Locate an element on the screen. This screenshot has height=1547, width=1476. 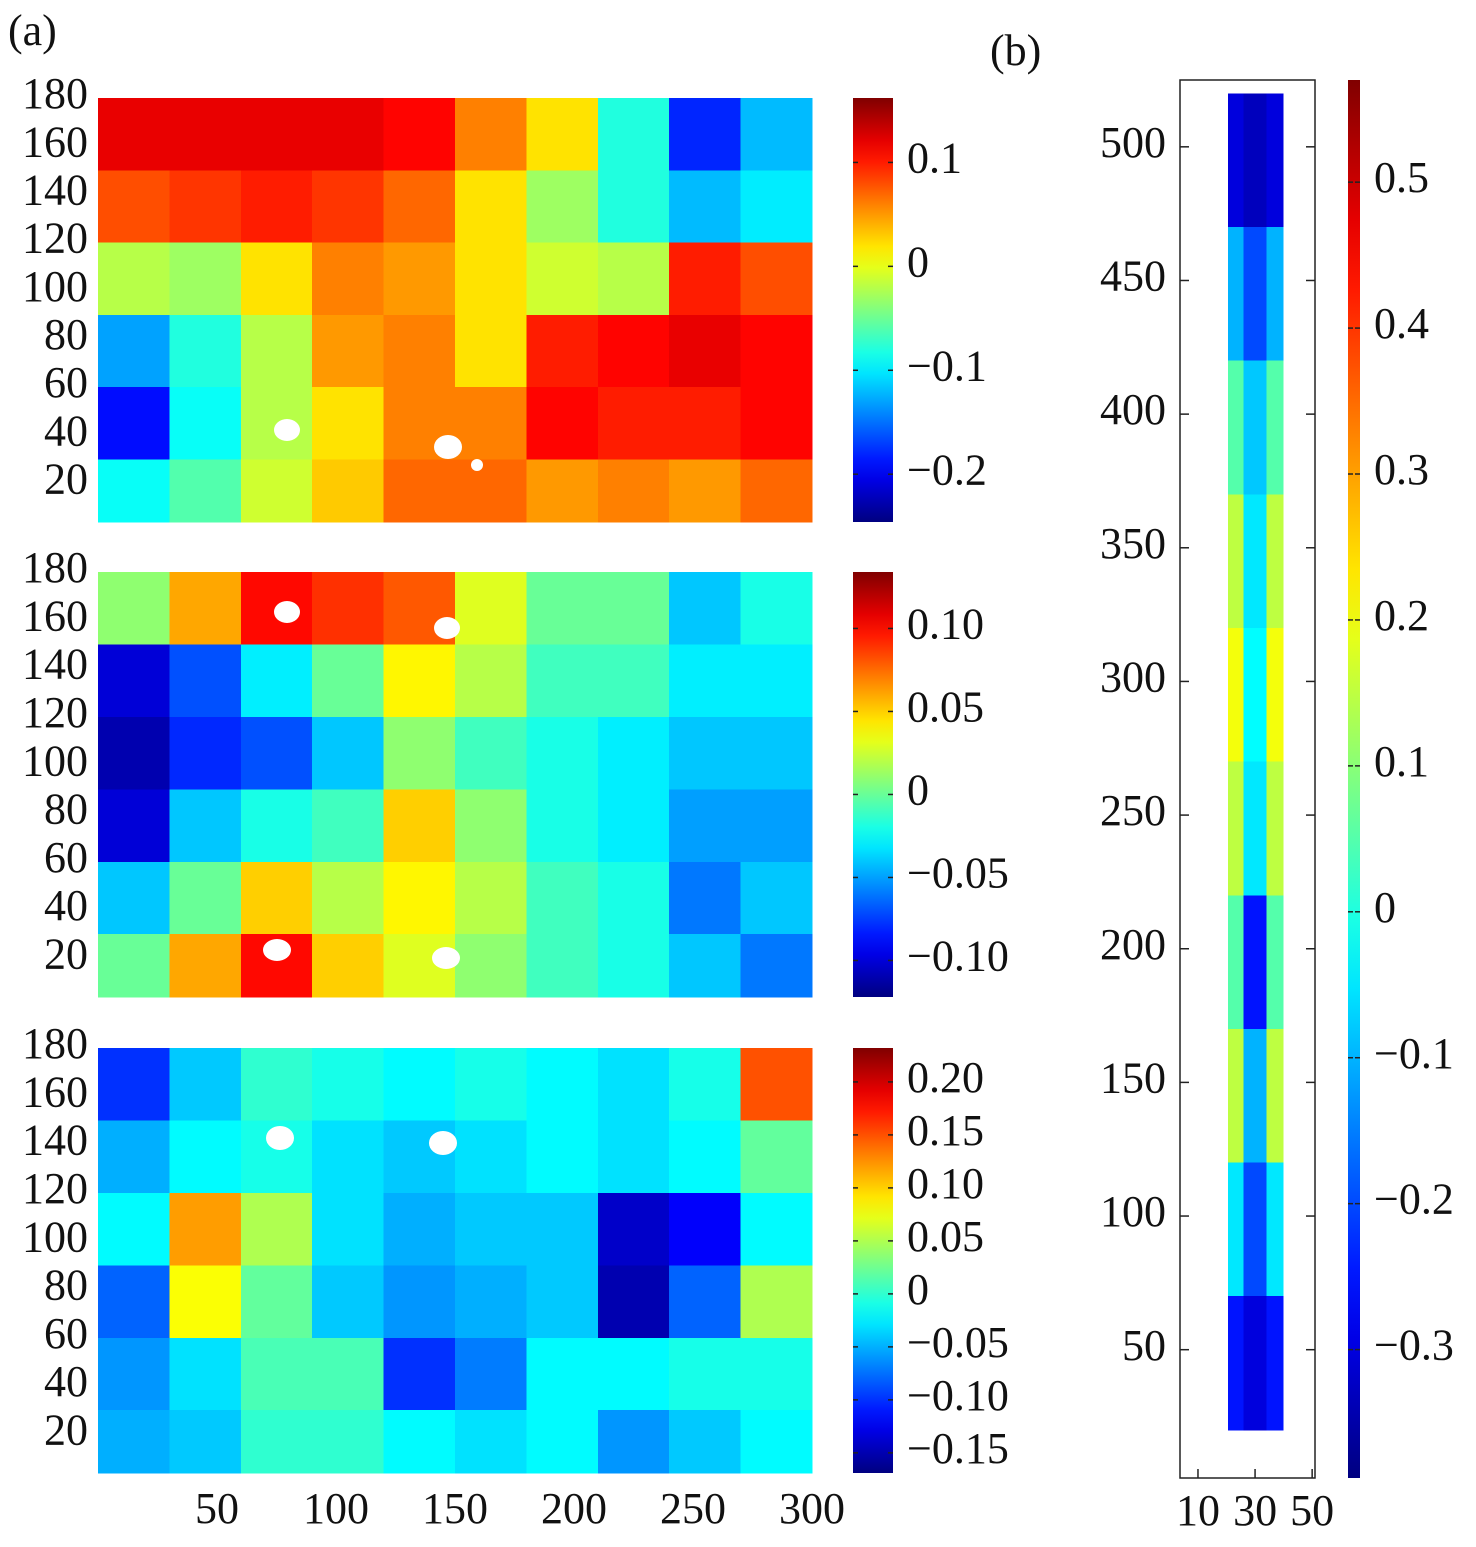
y-tick-label: 20 is located at coordinates (66, 479).